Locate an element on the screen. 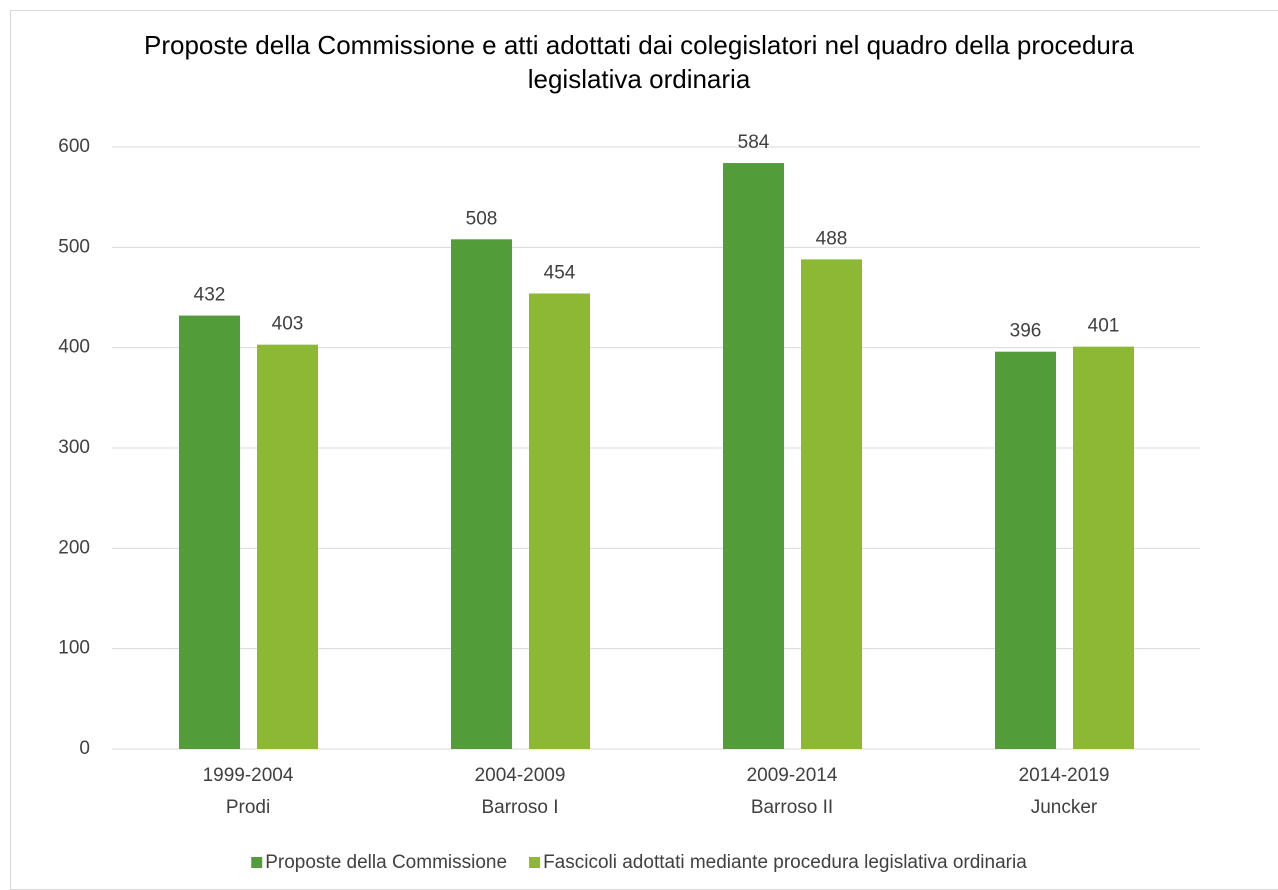 This screenshot has height=890, width=1278. y-tick-label: 300 is located at coordinates (74, 447).